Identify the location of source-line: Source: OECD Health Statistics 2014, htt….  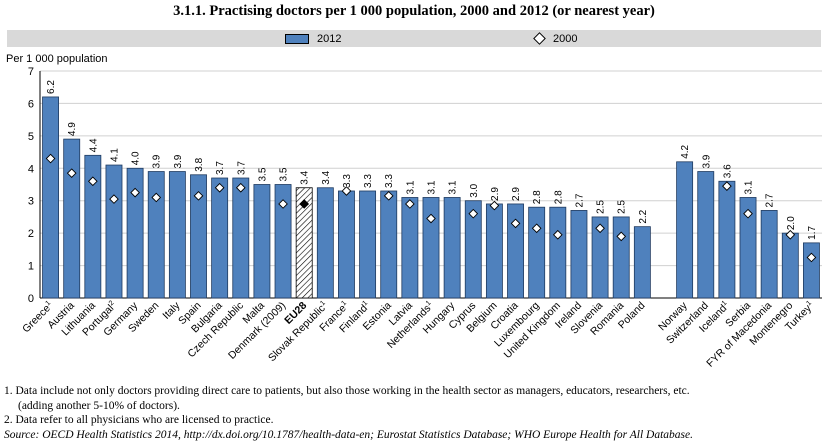
(415, 435).